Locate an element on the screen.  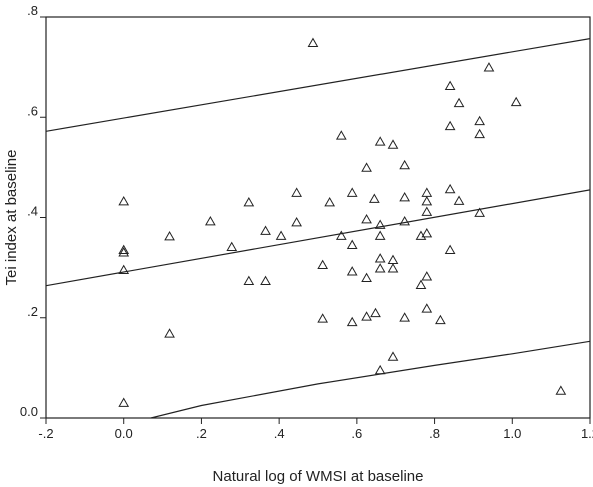
lower-prediction-band is located at coordinates (370, 379).